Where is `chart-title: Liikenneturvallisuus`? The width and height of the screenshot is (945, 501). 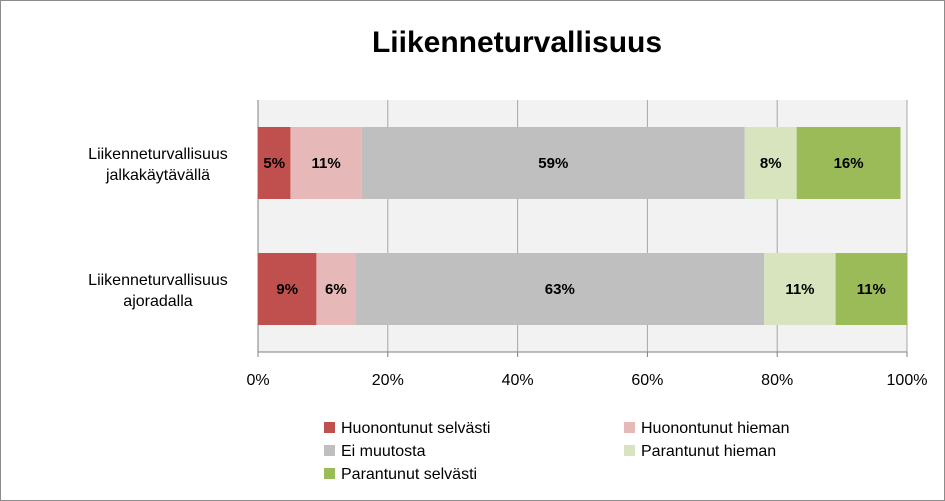
chart-title: Liikenneturvallisuus is located at coordinates (517, 42).